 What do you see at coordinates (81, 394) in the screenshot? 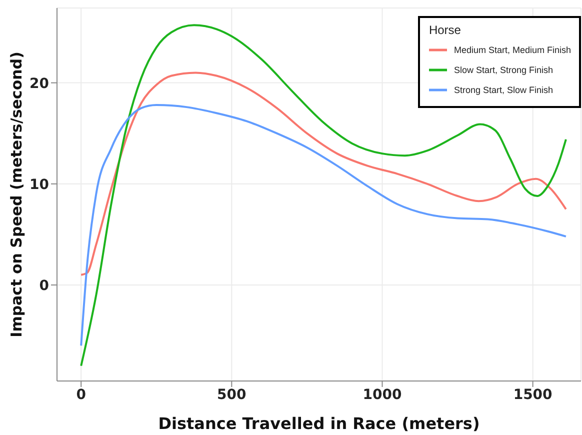
I see `x-tick-label: 0` at bounding box center [81, 394].